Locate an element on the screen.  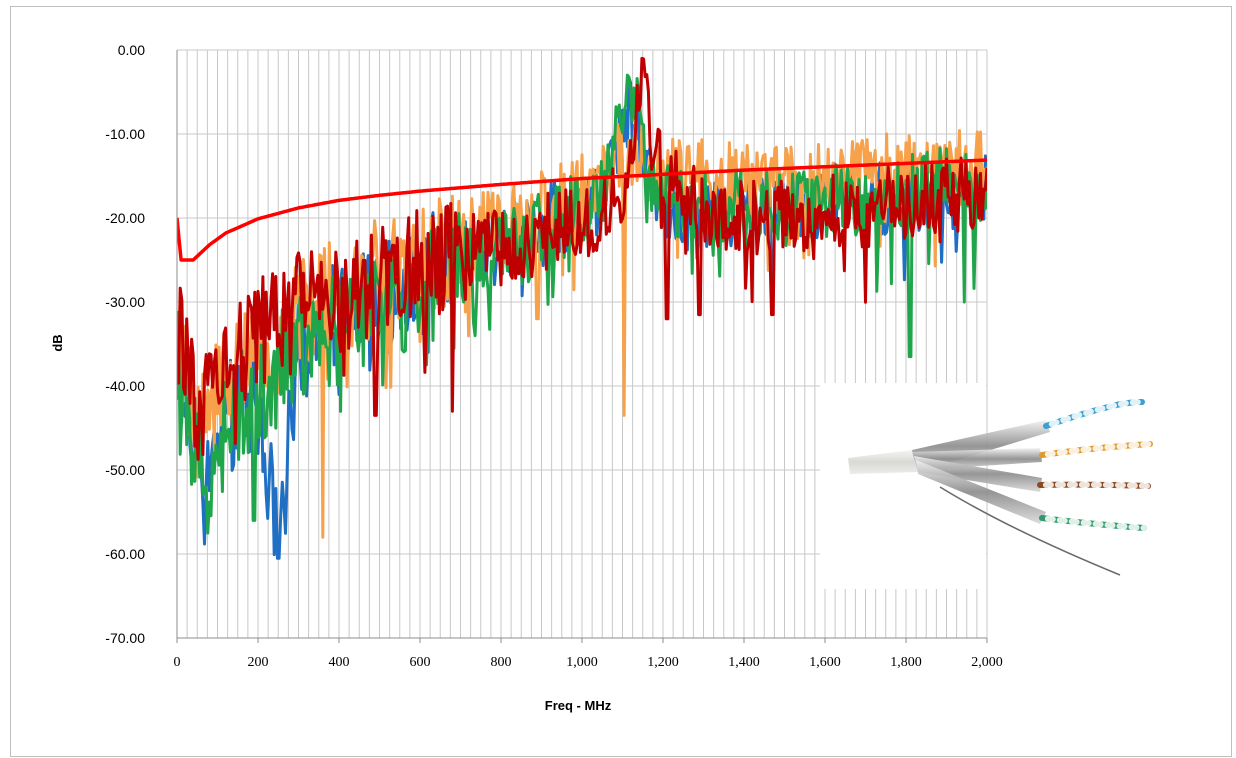
x-tick-label: 0 is located at coordinates (177, 662).